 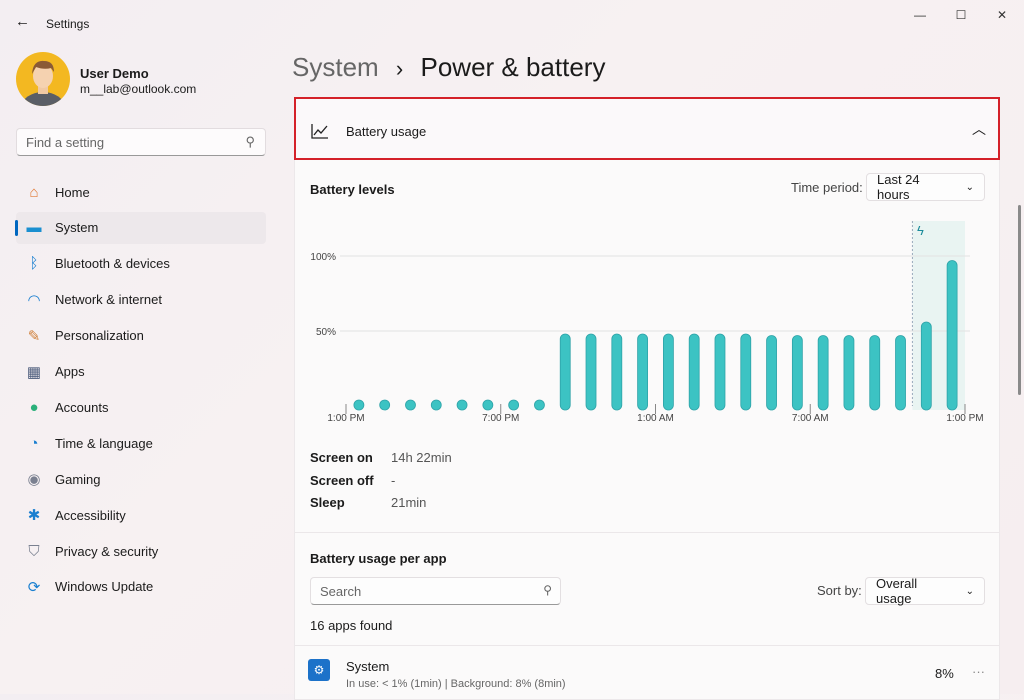 I want to click on user-name: User Demo, so click(x=114, y=73).